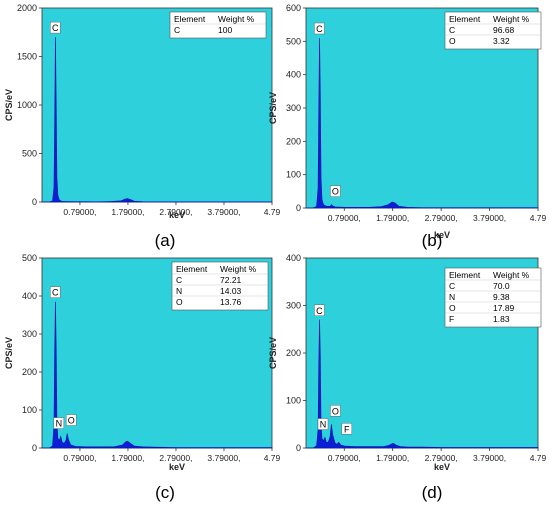  Describe the element at coordinates (165, 240) in the screenshot. I see `panel-label: (a)` at that location.